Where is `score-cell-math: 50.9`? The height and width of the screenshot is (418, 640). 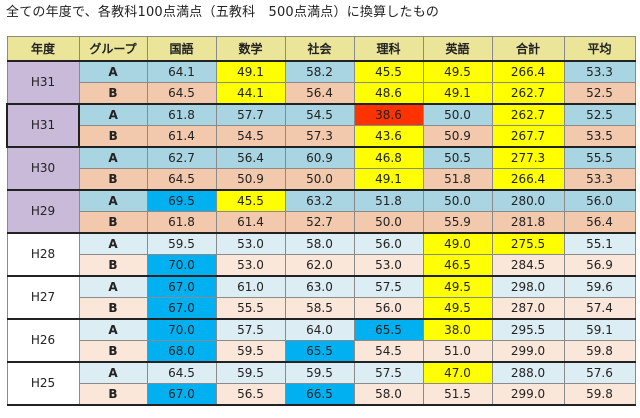 score-cell-math: 50.9 is located at coordinates (250, 179).